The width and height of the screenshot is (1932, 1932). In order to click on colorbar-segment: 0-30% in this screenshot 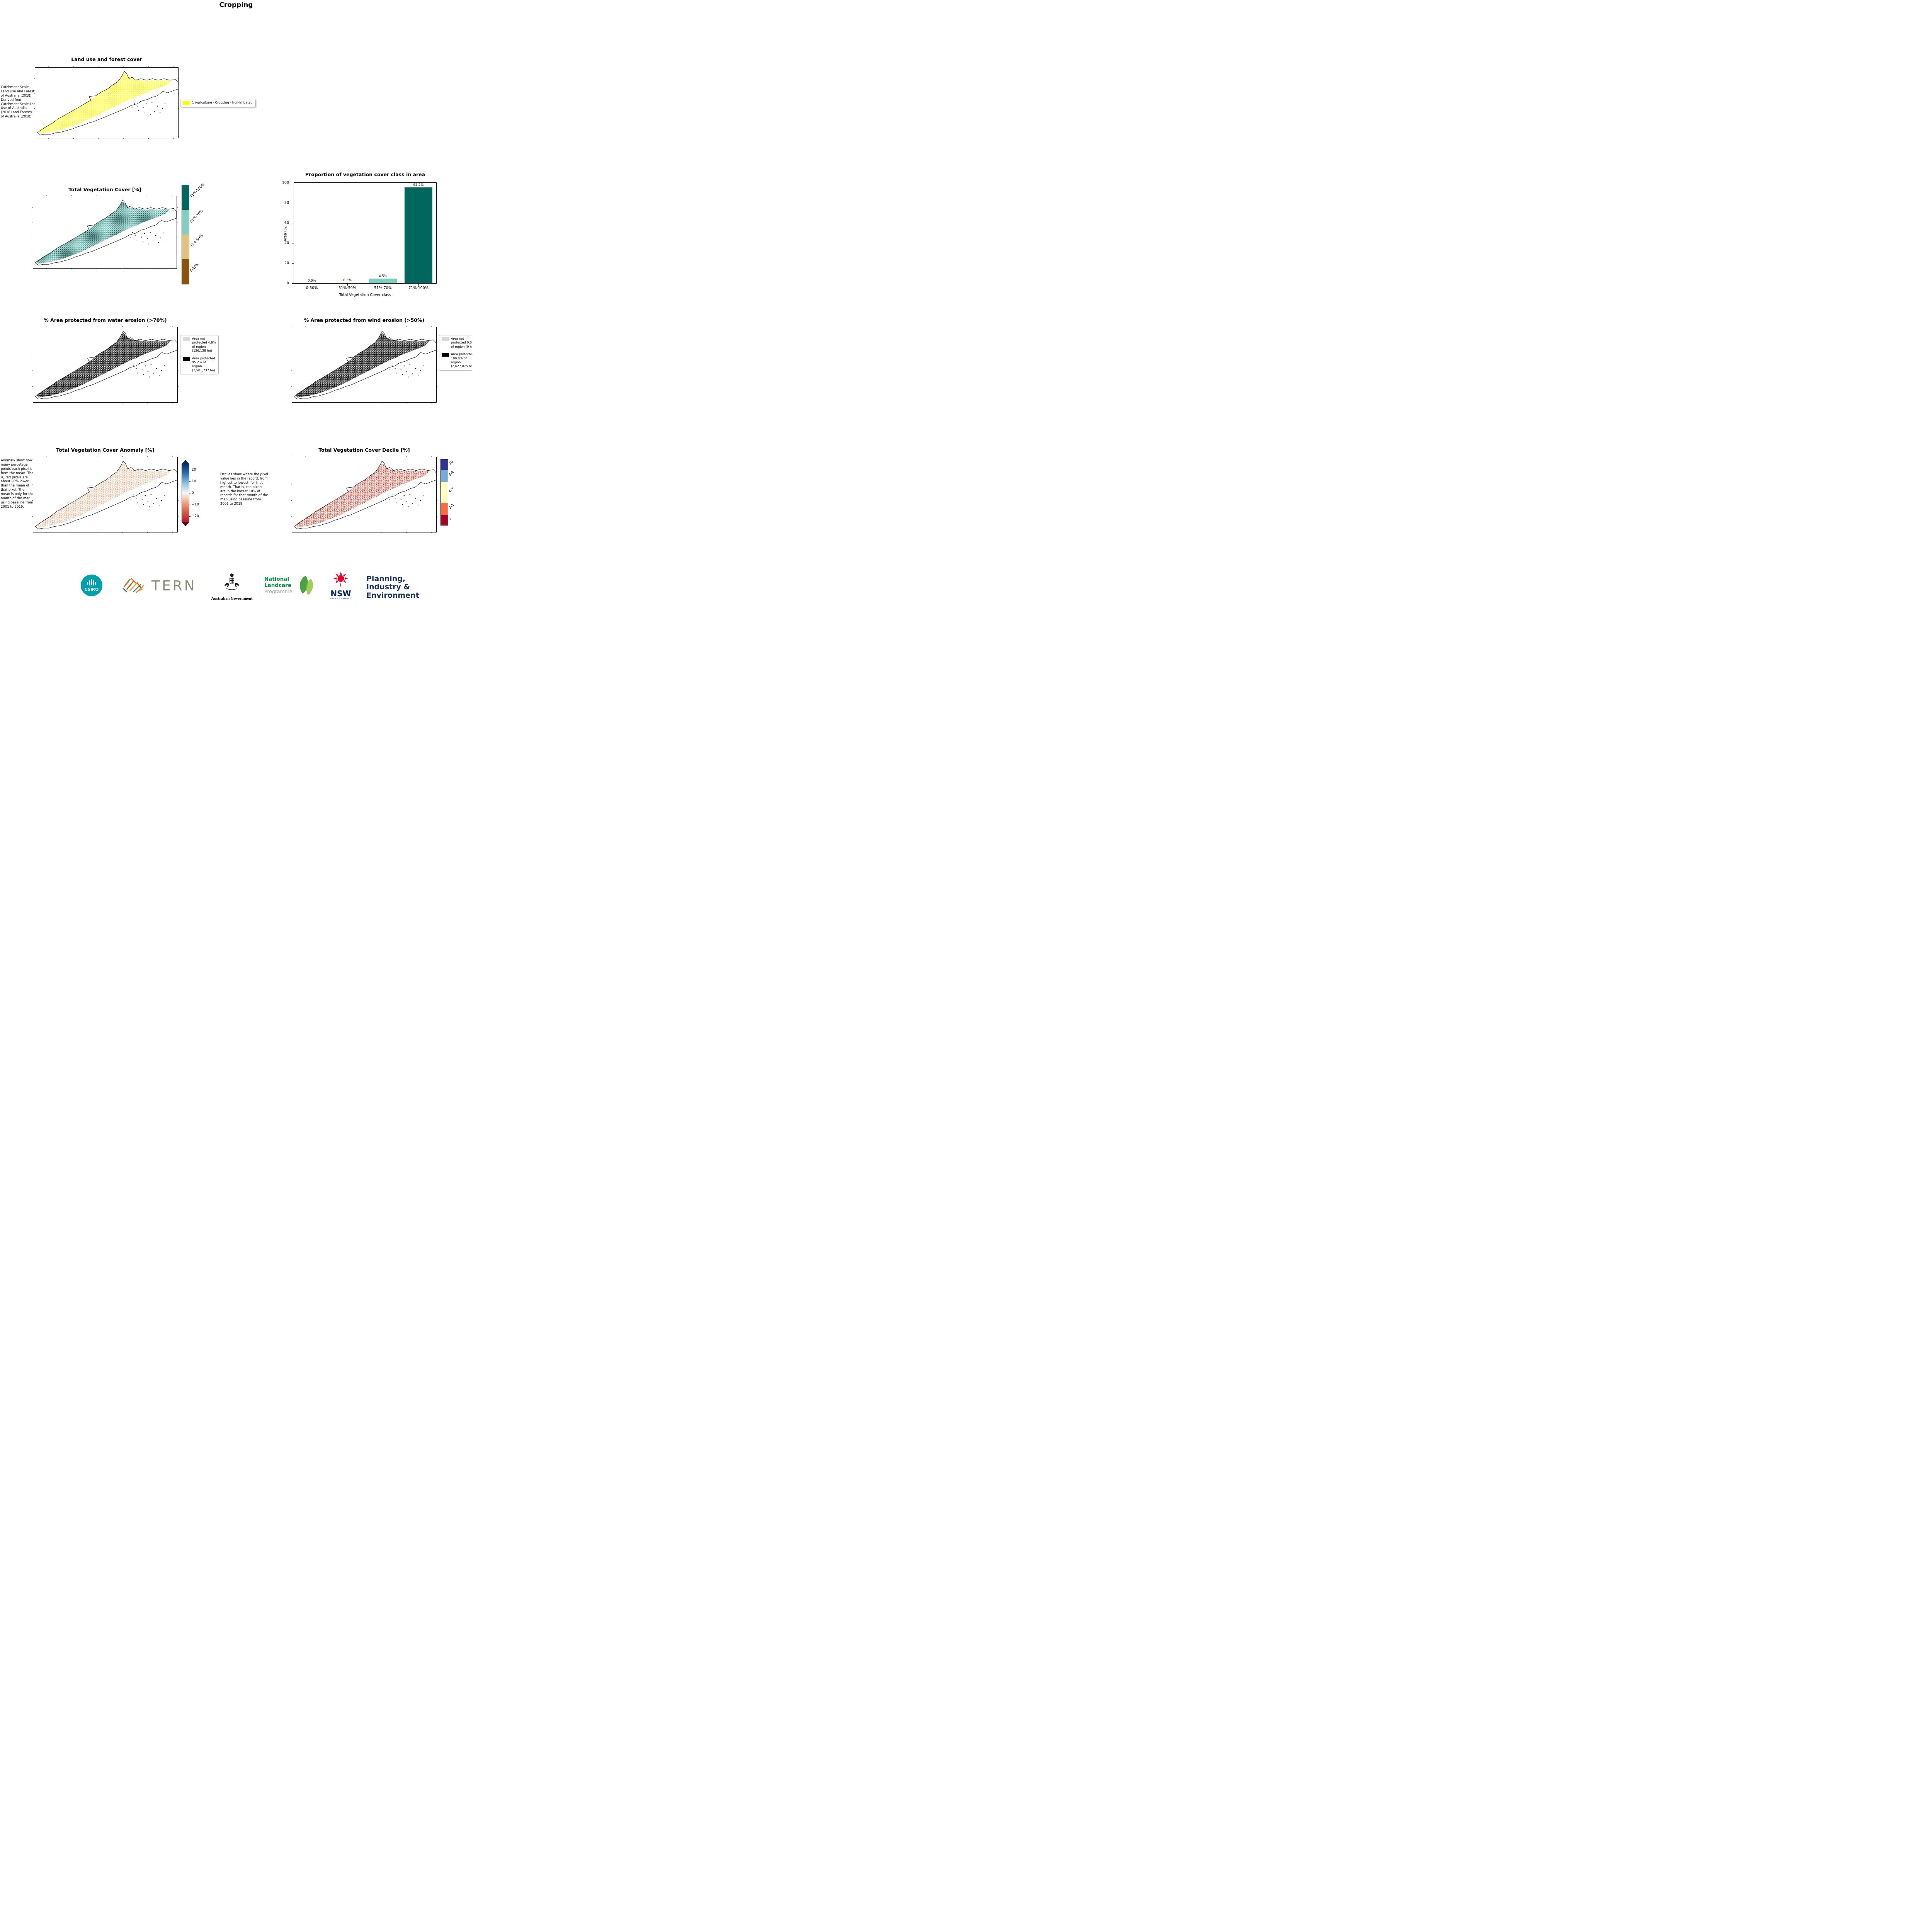, I will do `click(191, 271)`.